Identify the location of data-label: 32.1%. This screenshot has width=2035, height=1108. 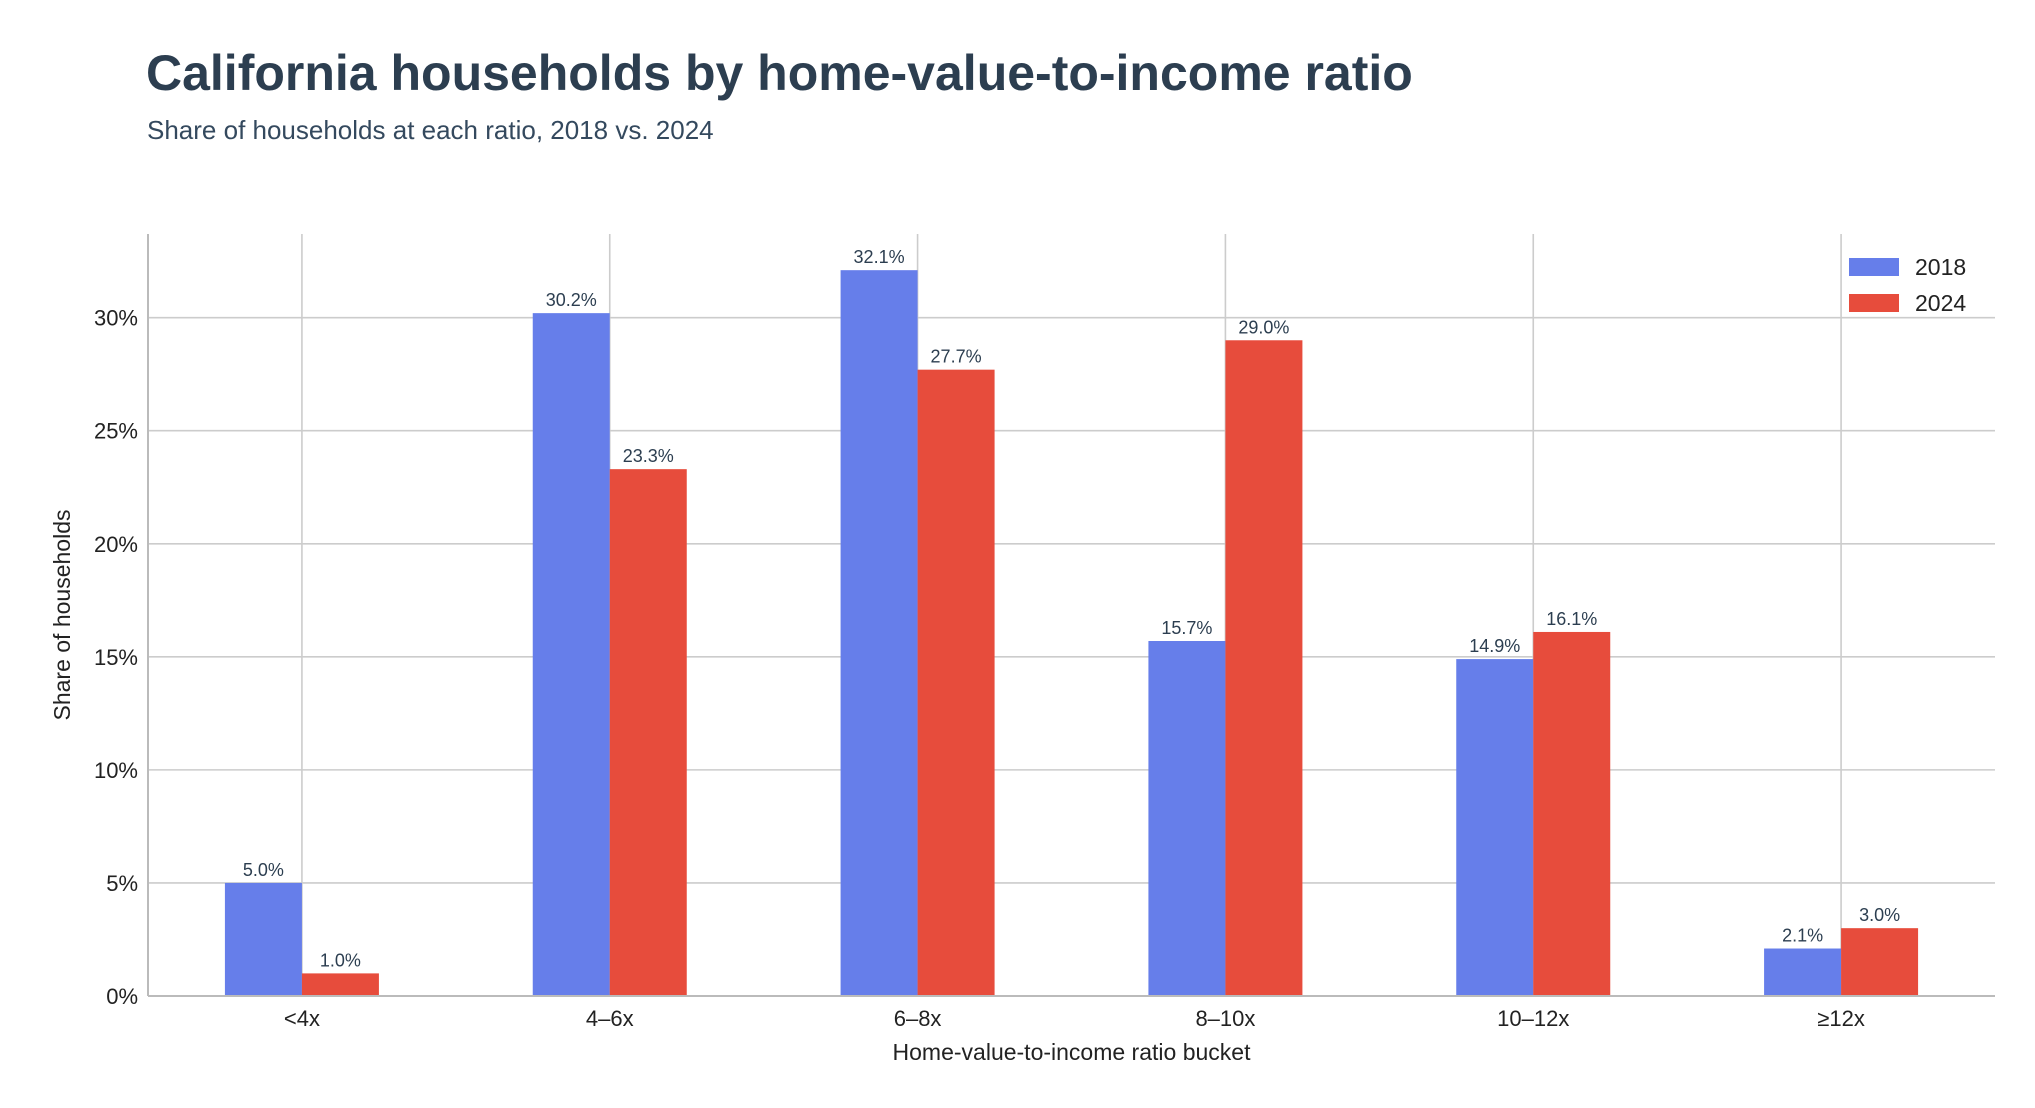
(879, 257).